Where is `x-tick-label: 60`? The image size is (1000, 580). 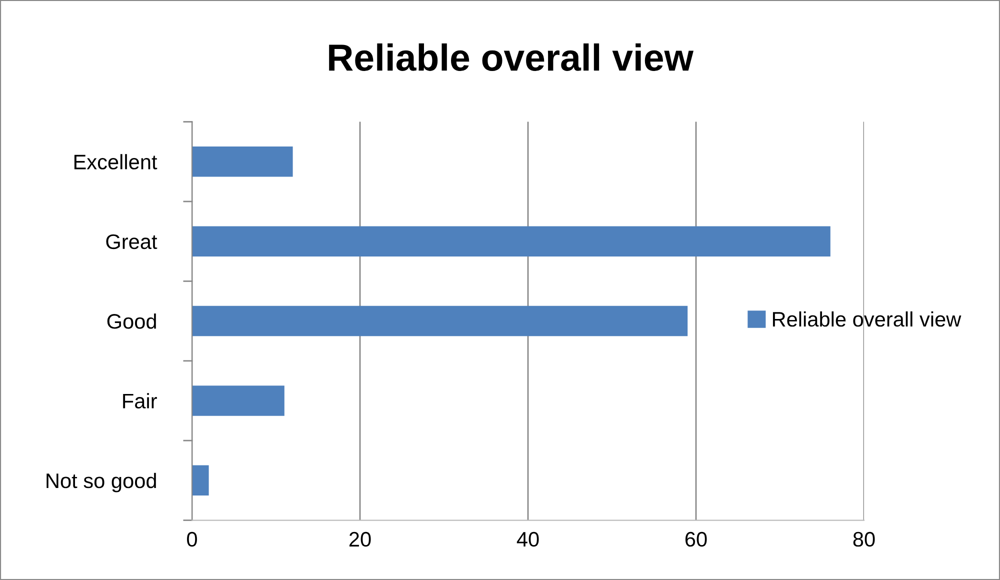
x-tick-label: 60 is located at coordinates (696, 539).